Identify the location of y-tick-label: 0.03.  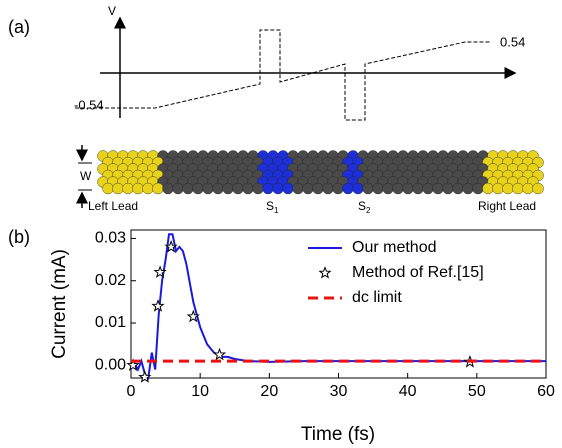
(110, 238).